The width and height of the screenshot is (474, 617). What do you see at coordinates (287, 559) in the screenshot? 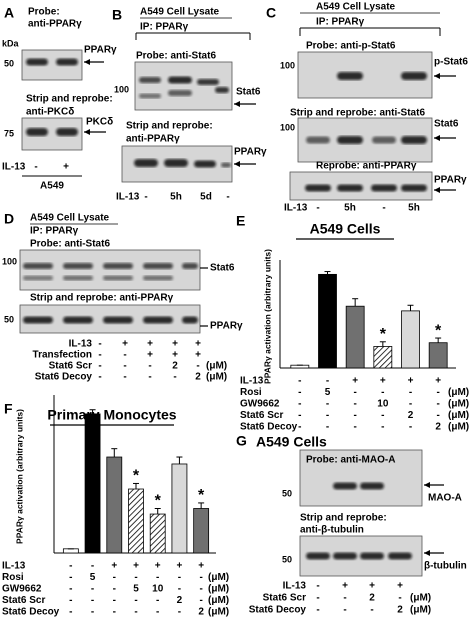
I see `label: 50` at bounding box center [287, 559].